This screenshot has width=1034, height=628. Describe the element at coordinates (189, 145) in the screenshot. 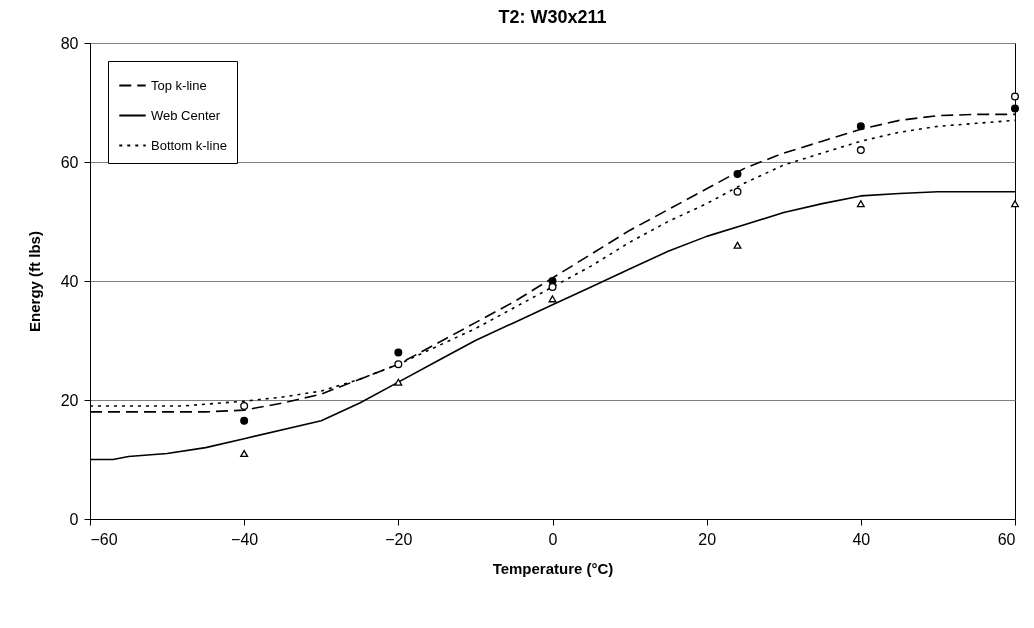

I see `legend-label: Bottom k-line` at that location.